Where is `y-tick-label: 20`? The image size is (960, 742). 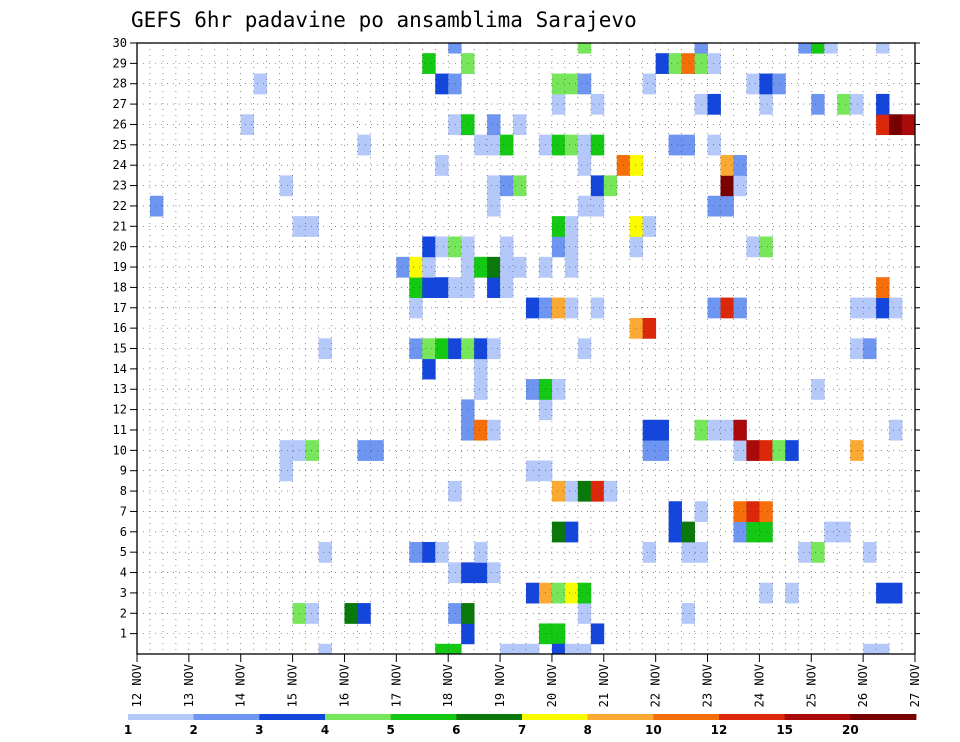
y-tick-label: 20 is located at coordinates (120, 247).